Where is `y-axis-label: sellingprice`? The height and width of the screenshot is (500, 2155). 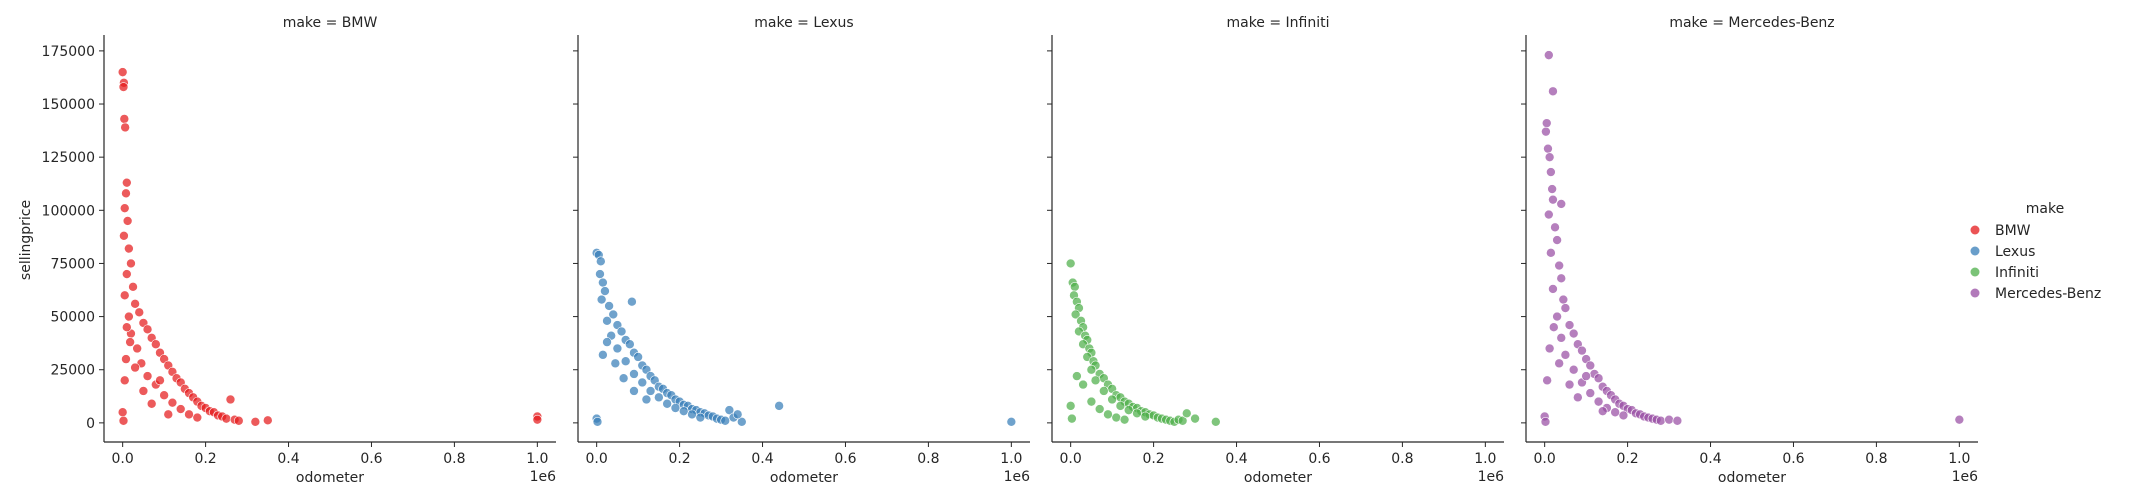 y-axis-label: sellingprice is located at coordinates (26, 240).